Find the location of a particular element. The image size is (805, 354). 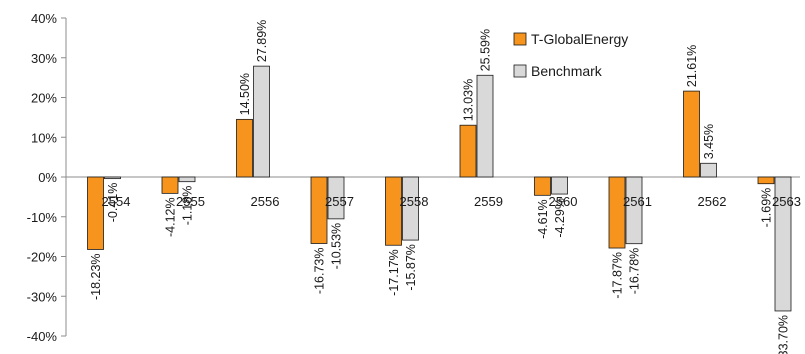

data-label: 21.61% is located at coordinates (692, 66).